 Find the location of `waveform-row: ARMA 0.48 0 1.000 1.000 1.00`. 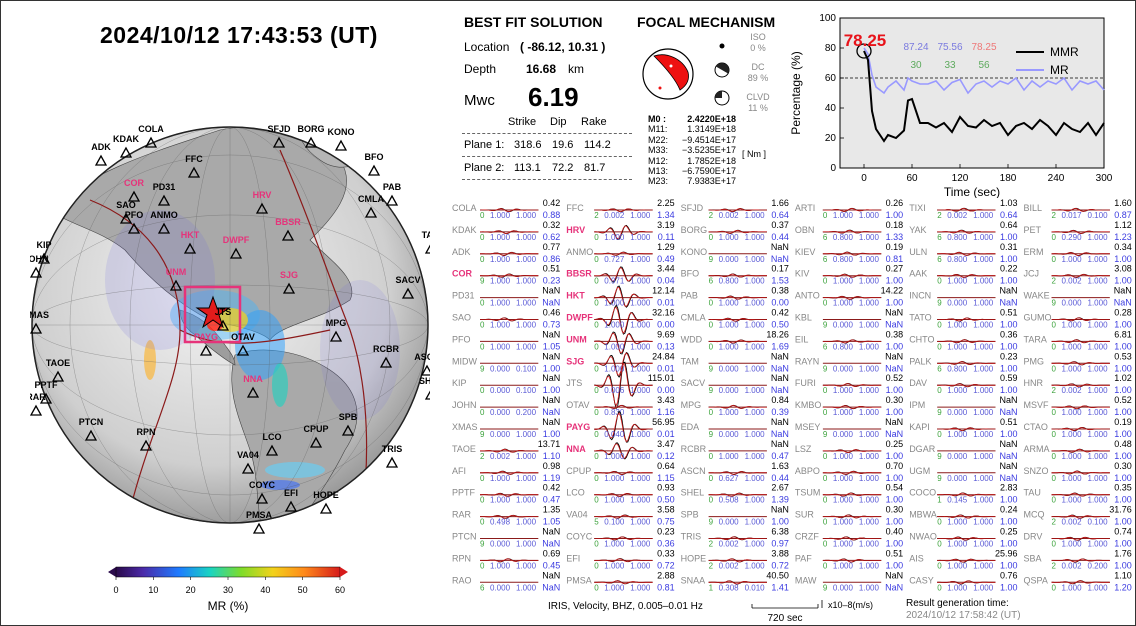

waveform-row: ARMA 0.48 0 1.000 1.000 1.00 is located at coordinates (1078, 450).